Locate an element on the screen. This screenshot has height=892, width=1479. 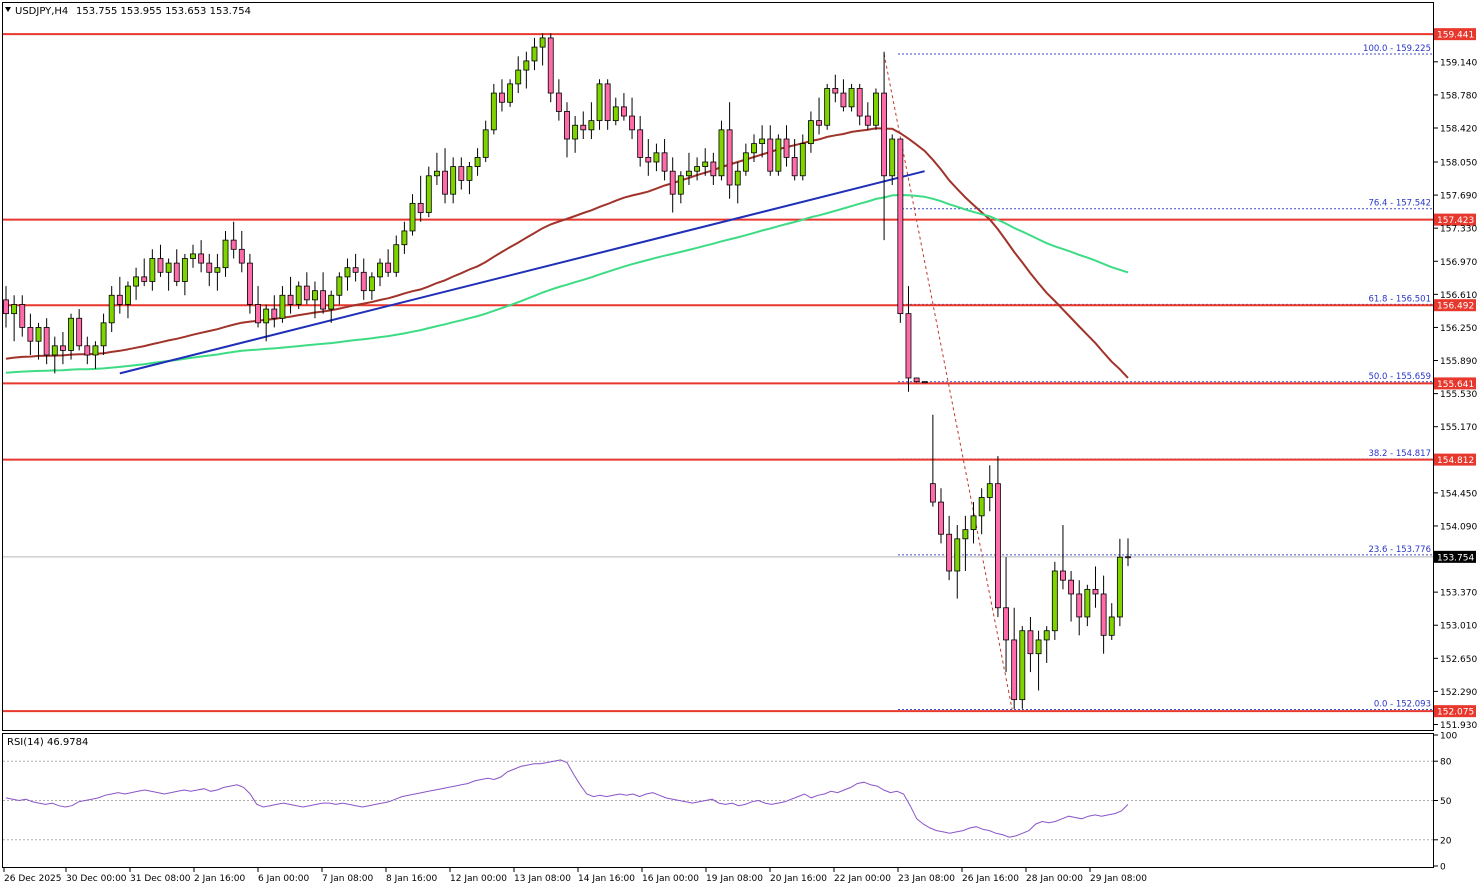
horizontal-level-value: 152.075 is located at coordinates (1455, 713).